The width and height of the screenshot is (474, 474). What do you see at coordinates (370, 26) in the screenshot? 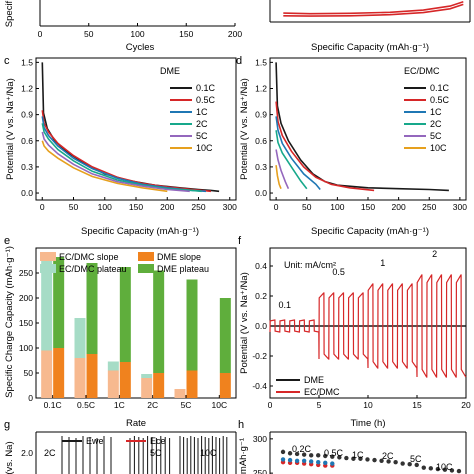
I see `panel-b: Specific Capacity (mAh·g⁻¹)` at bounding box center [370, 26].